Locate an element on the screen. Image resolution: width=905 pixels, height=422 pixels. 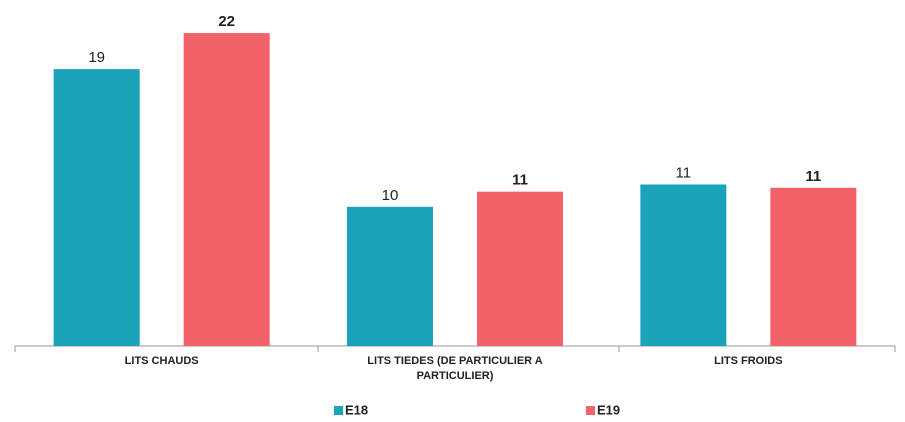
legend-label: E18 is located at coordinates (356, 409).